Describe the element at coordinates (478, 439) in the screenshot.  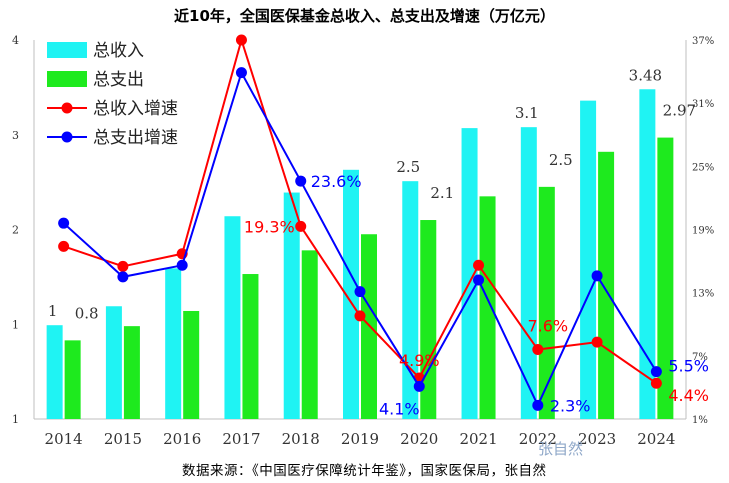
I see `x-tick-label: 2021` at that location.